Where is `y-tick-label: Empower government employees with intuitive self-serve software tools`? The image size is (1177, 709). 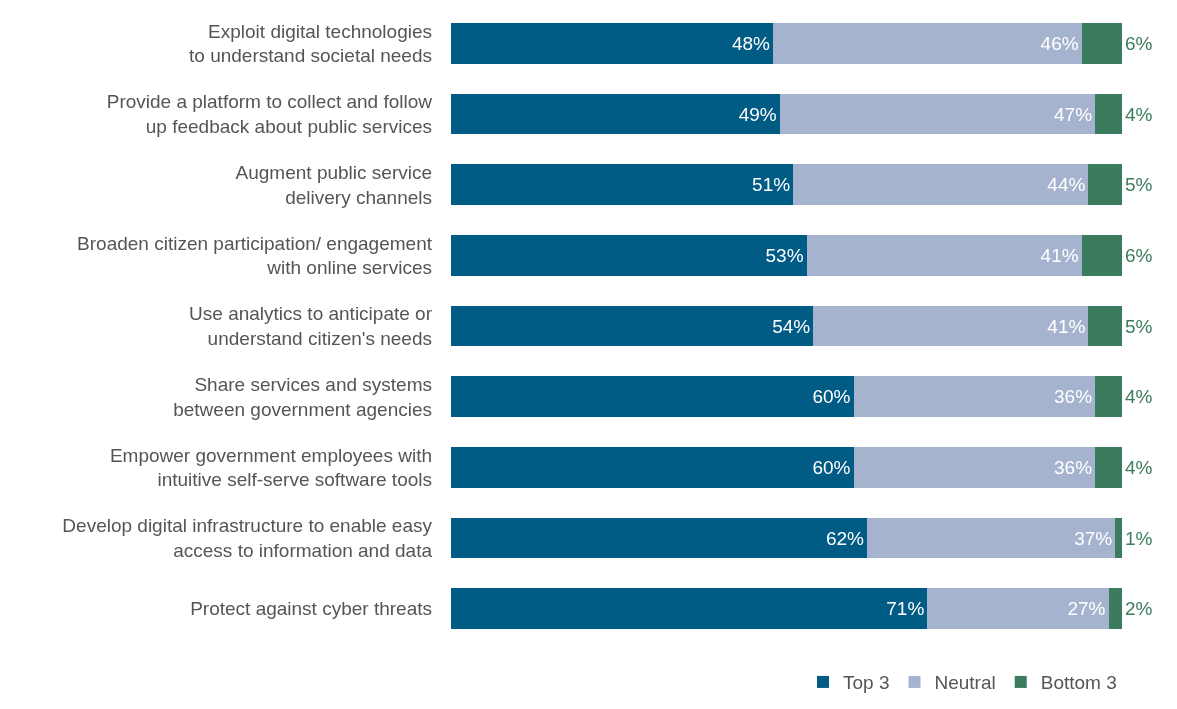 y-tick-label: Empower government employees with intuitive self-serve software tools is located at coordinates (270, 467).